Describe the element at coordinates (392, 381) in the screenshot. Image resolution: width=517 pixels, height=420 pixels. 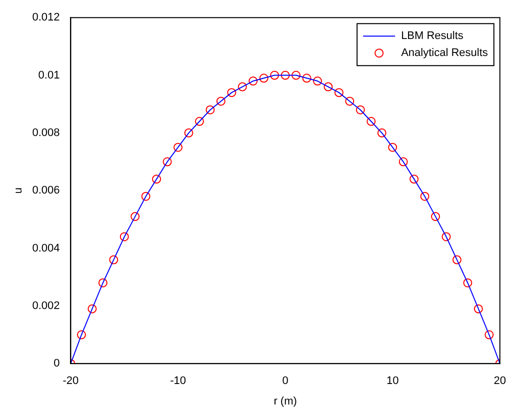
I see `x-tick-label: 10` at that location.